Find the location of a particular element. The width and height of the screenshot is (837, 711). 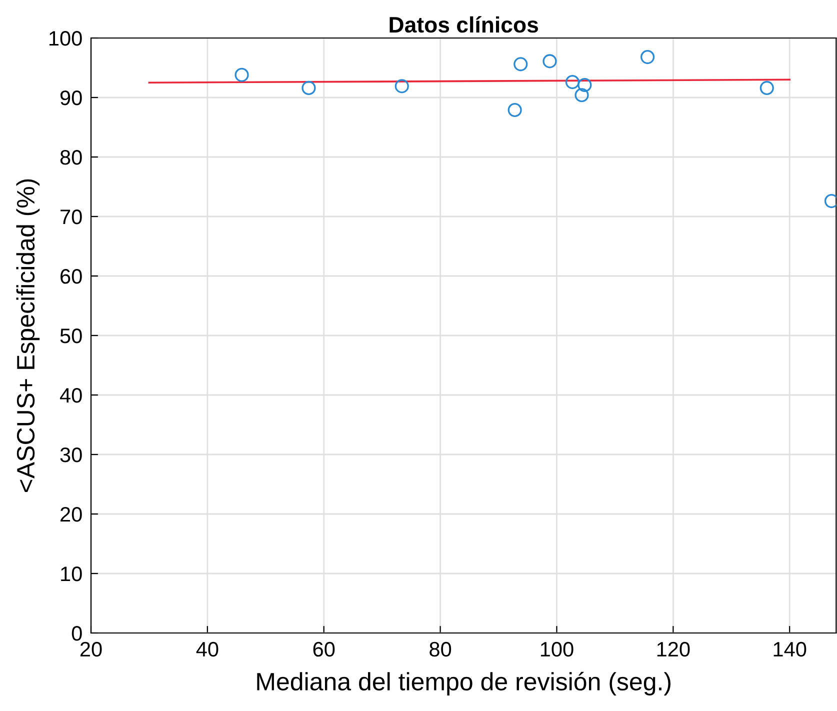

x-tick-label: 40 is located at coordinates (207, 649).